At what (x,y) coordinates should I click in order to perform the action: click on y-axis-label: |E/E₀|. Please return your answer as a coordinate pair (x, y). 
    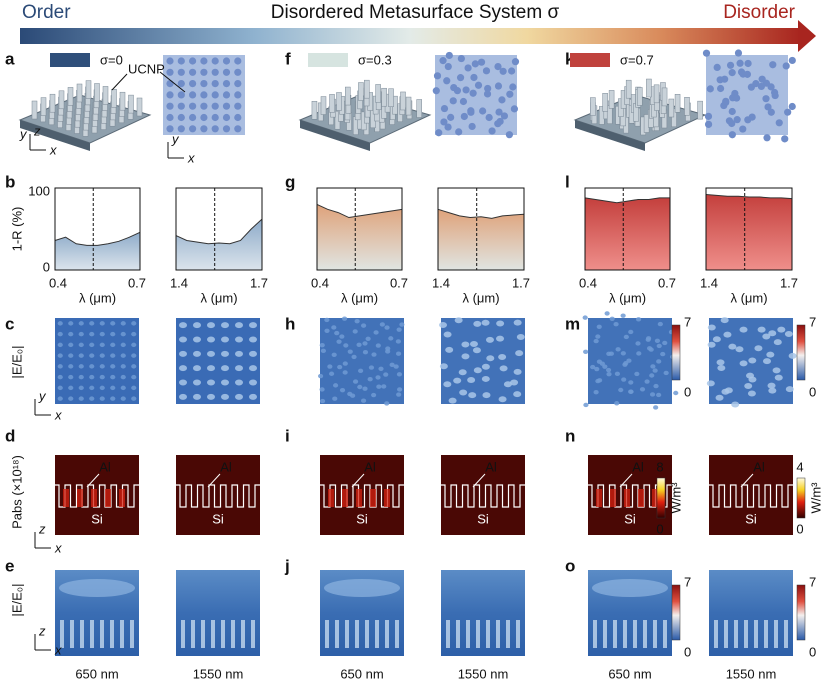
    Looking at the image, I should click on (16, 599).